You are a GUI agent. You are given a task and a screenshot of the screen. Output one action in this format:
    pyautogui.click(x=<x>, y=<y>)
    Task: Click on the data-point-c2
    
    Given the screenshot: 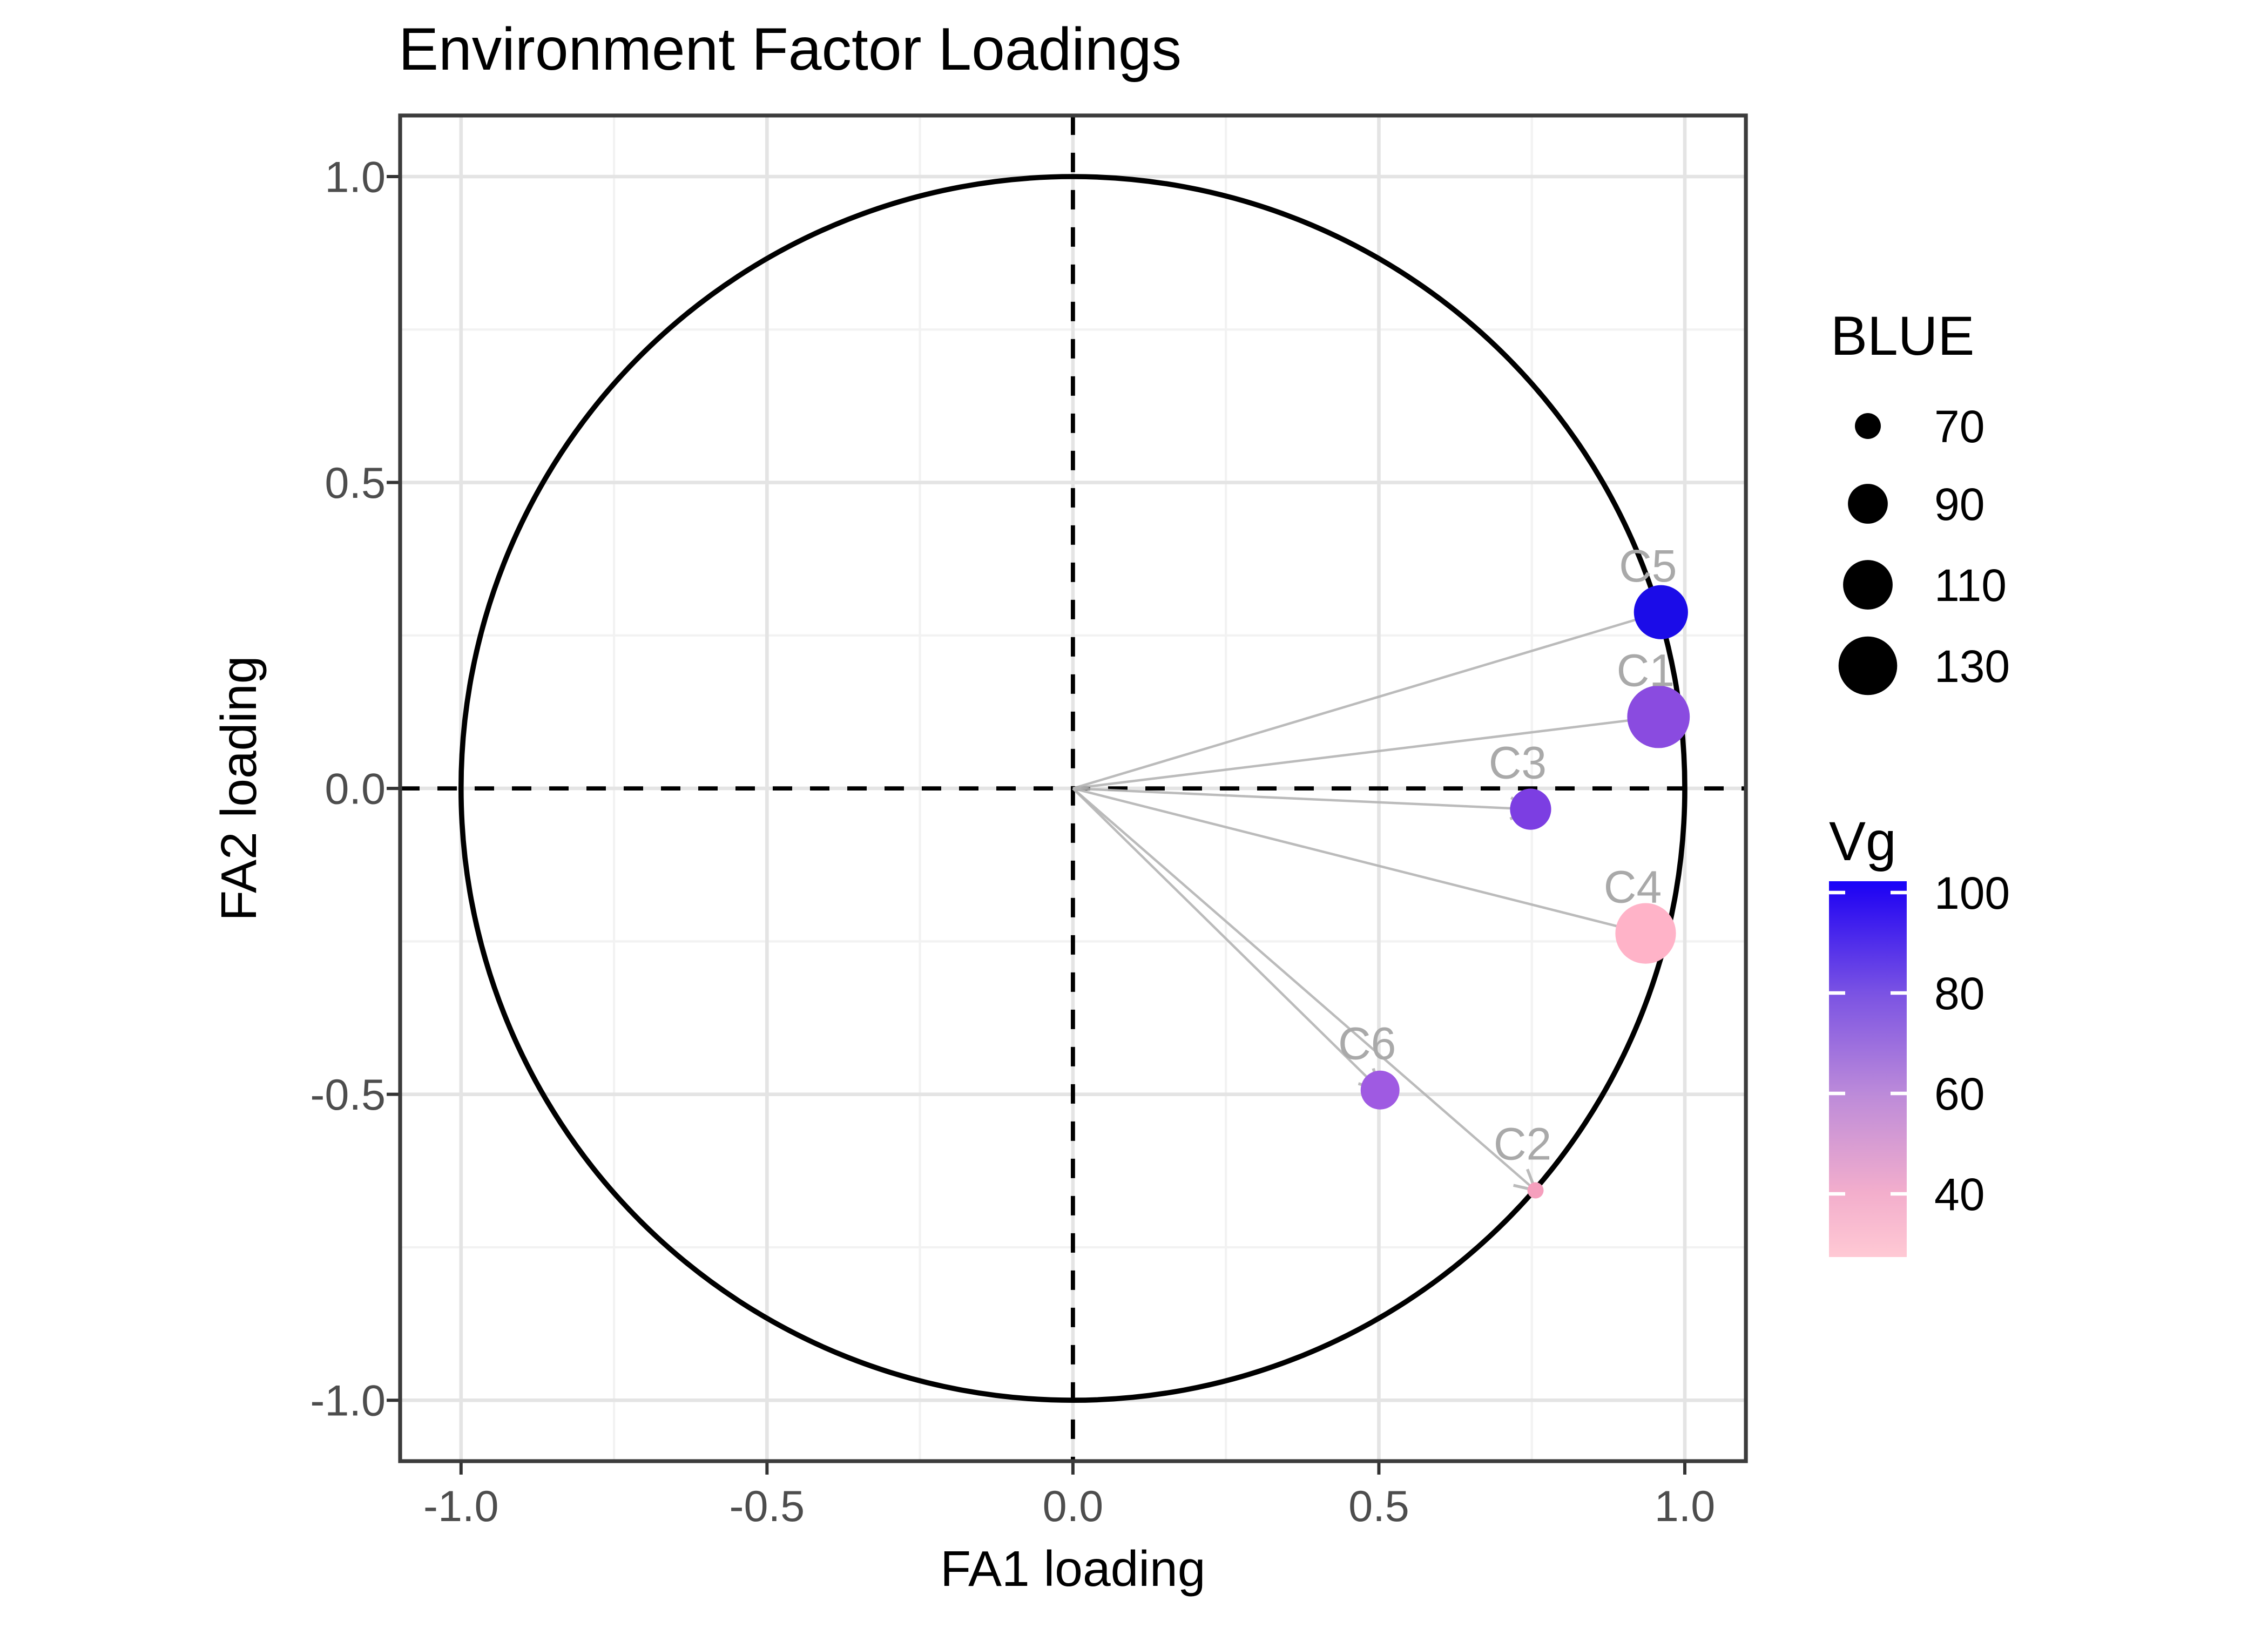 What is the action you would take?
    pyautogui.click(x=1536, y=1190)
    